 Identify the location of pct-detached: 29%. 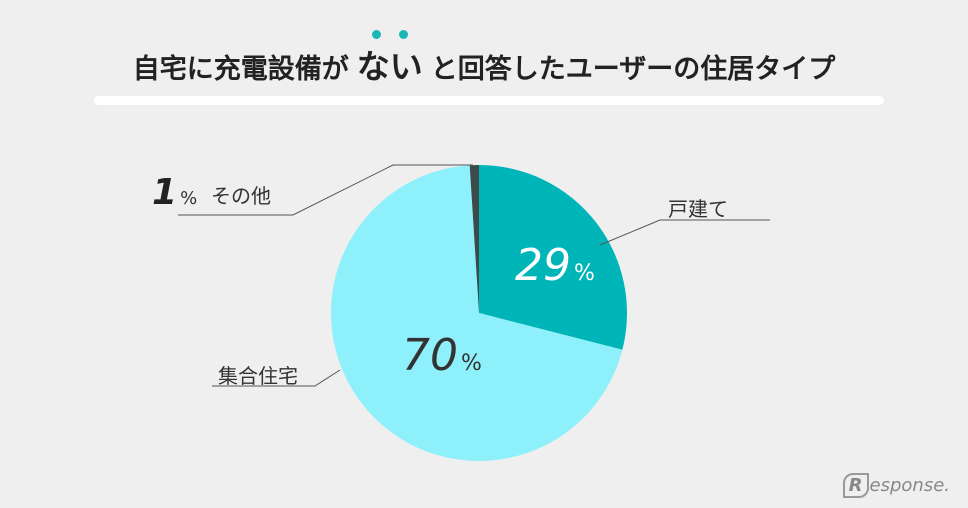
(555, 265).